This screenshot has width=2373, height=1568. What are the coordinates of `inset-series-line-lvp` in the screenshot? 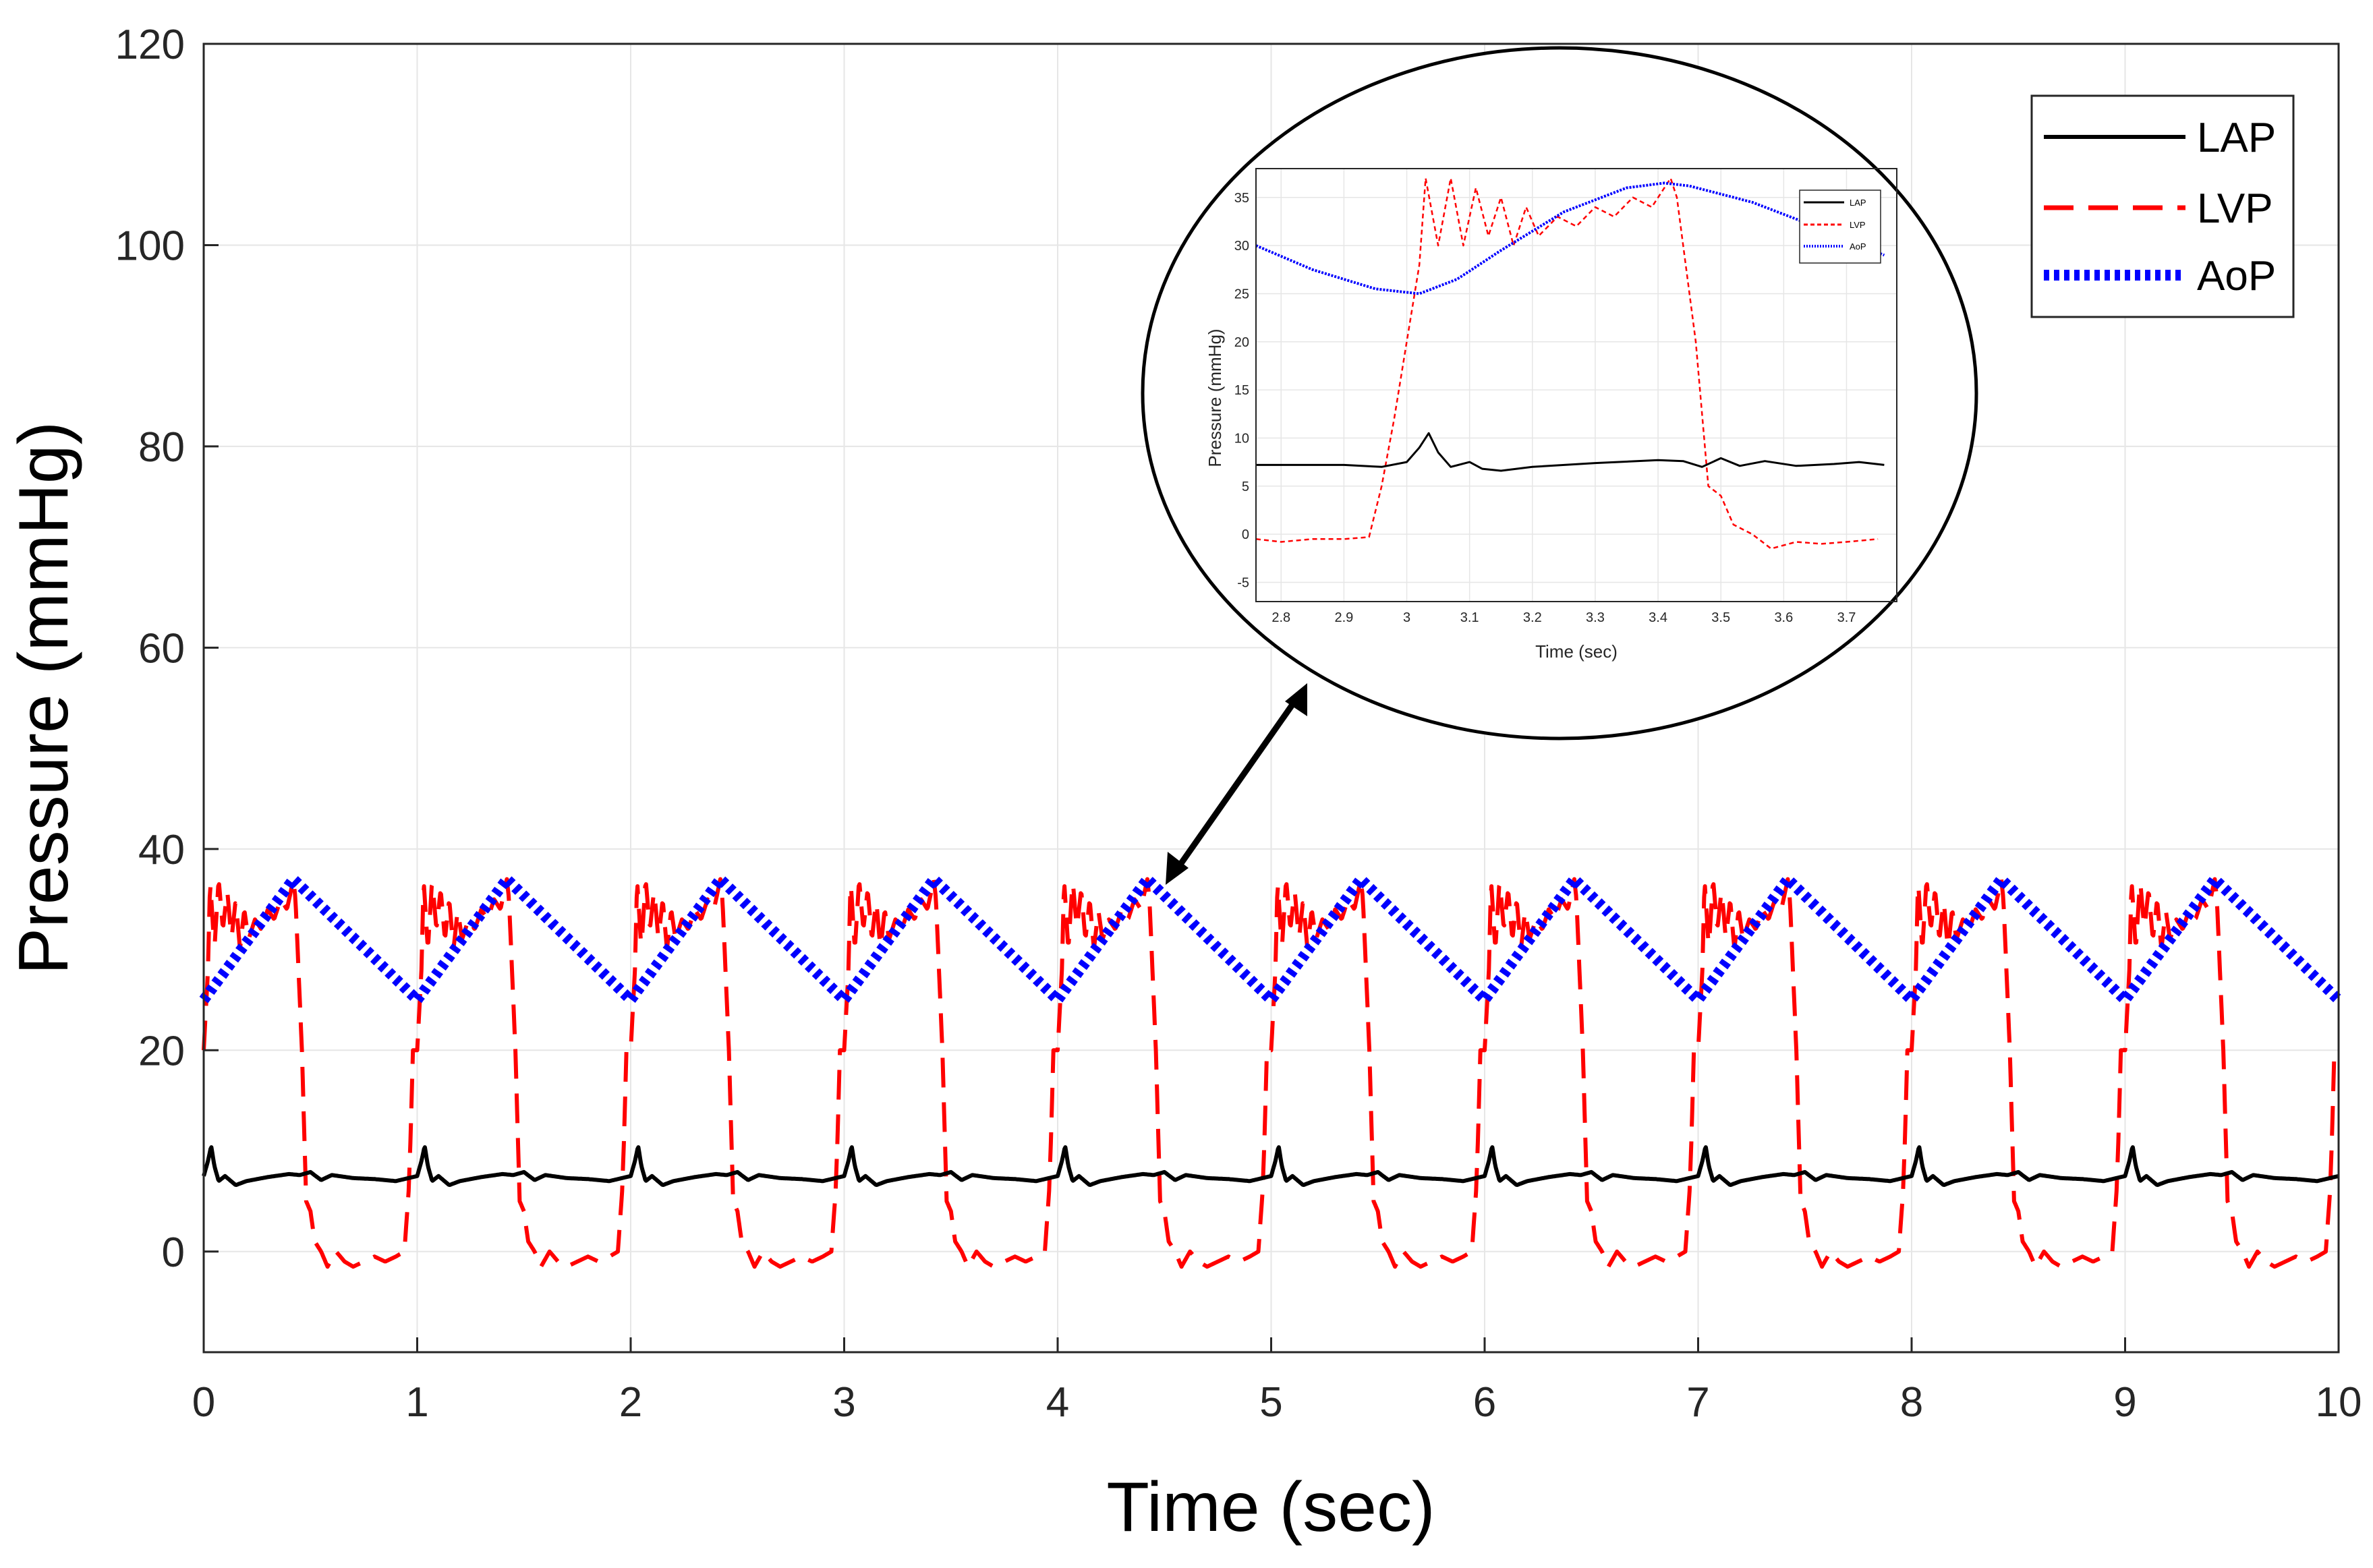 It's located at (1567, 363).